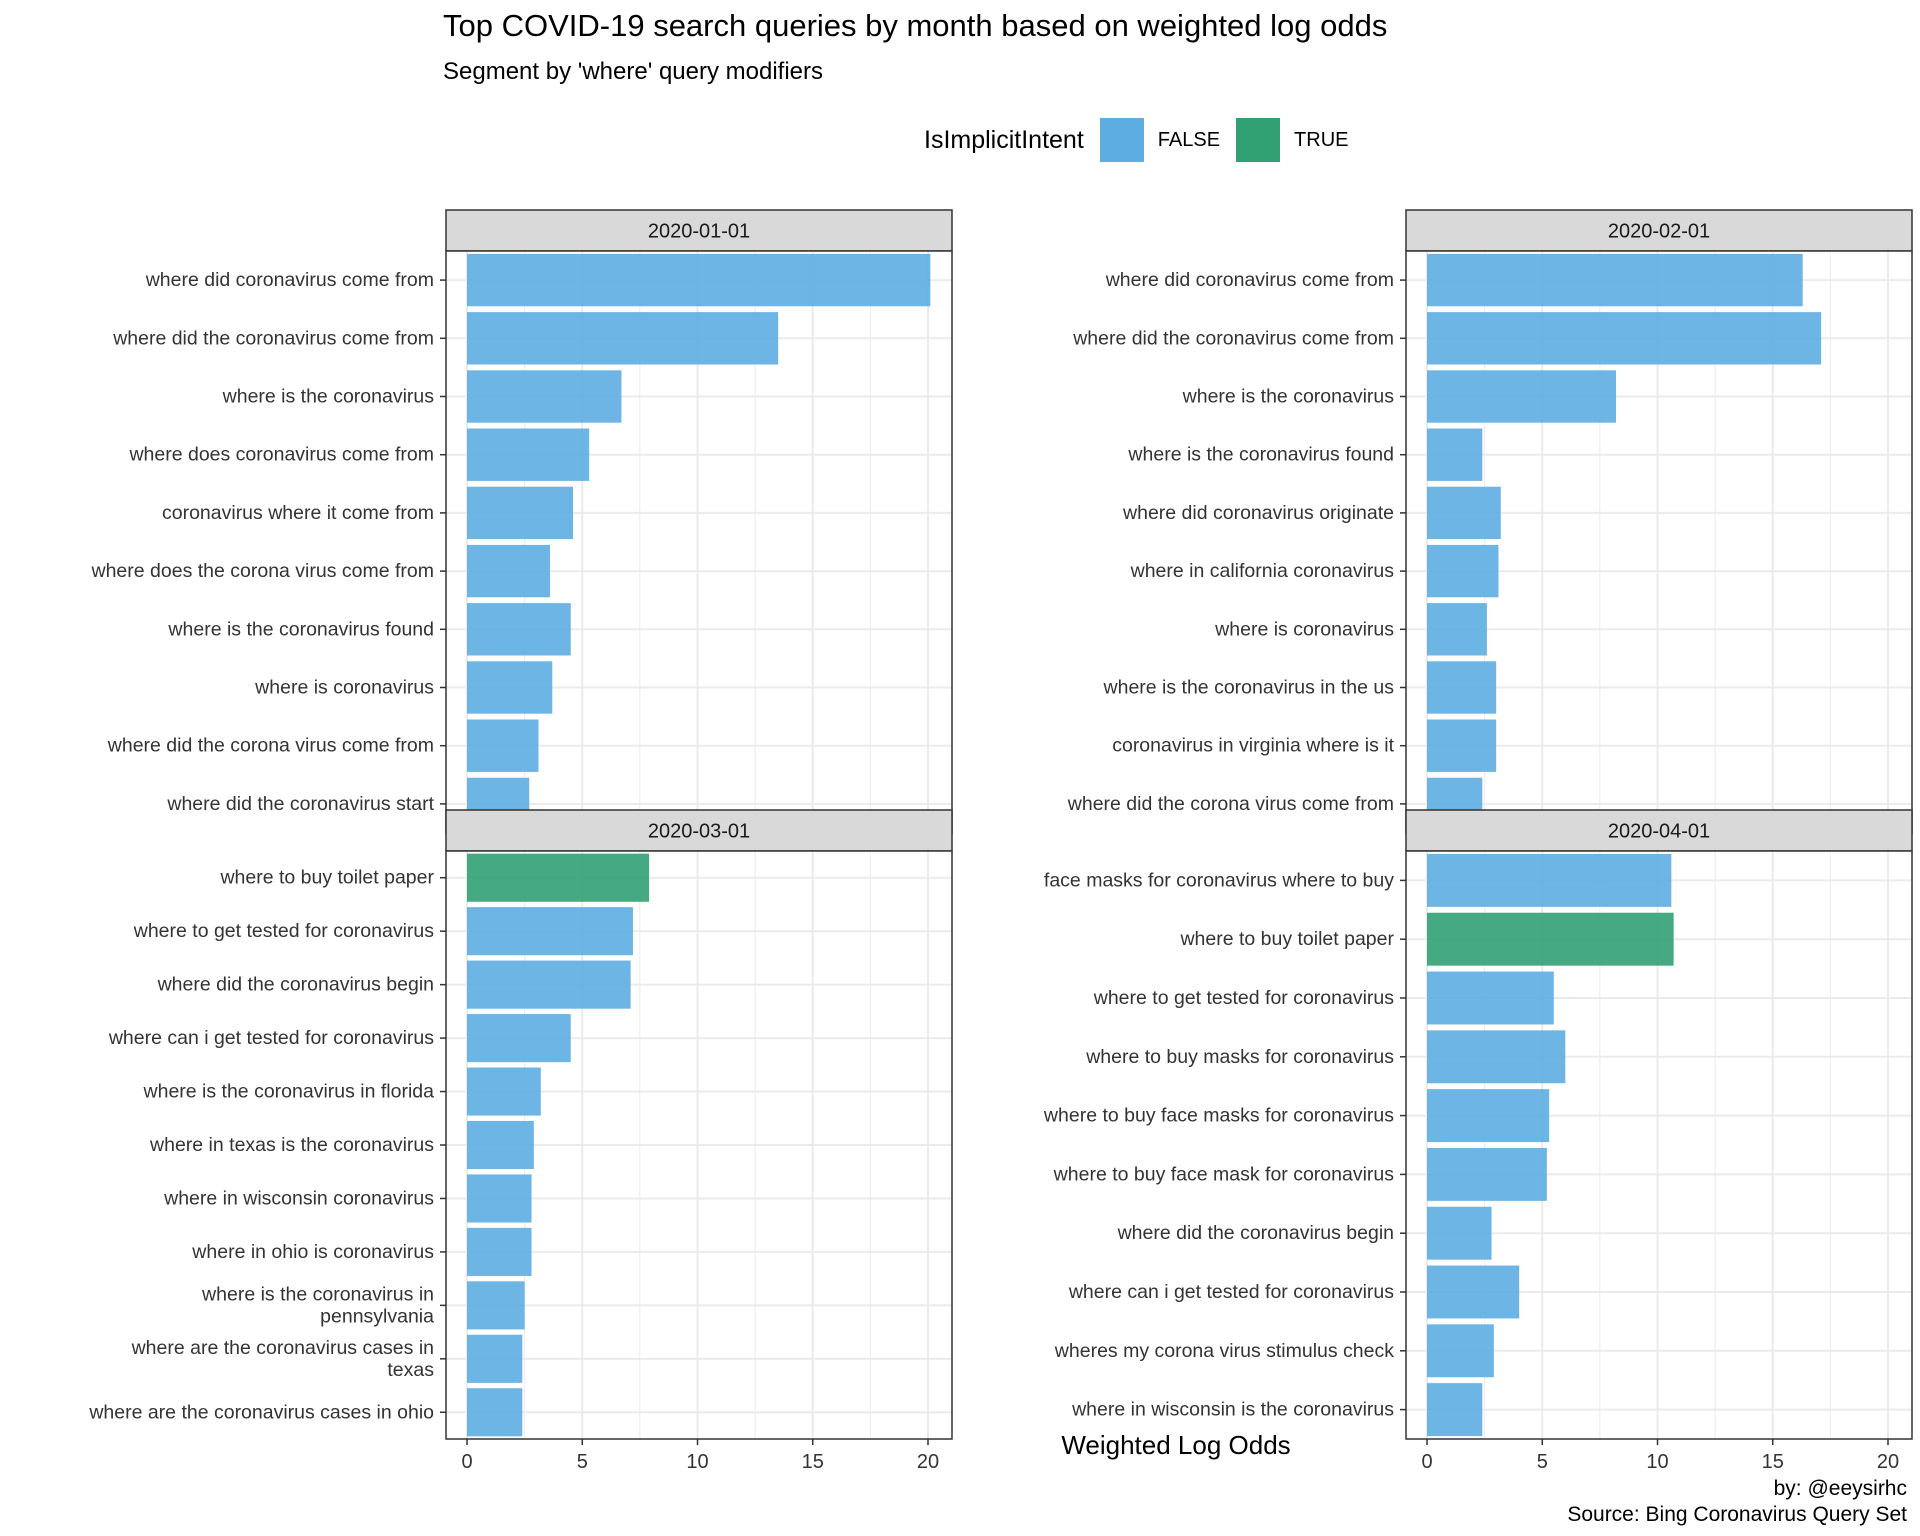 Image resolution: width=1920 pixels, height=1536 pixels. Describe the element at coordinates (1840, 1488) in the screenshot. I see `caption-author: by: @eeysirhc` at that location.